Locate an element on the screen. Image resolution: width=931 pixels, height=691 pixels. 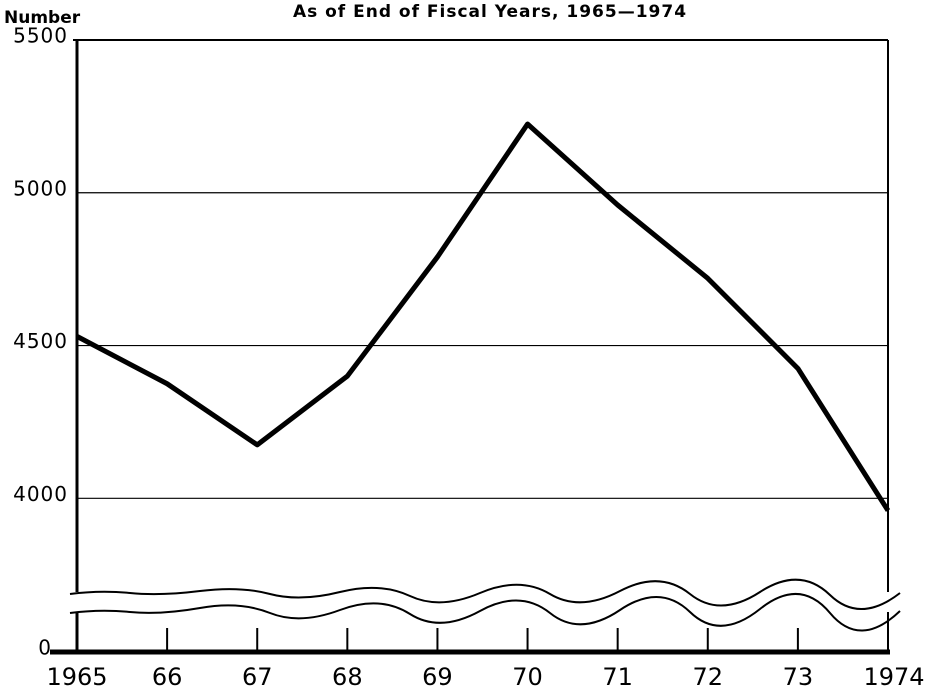
x-tick-label: 68 is located at coordinates (347, 677).